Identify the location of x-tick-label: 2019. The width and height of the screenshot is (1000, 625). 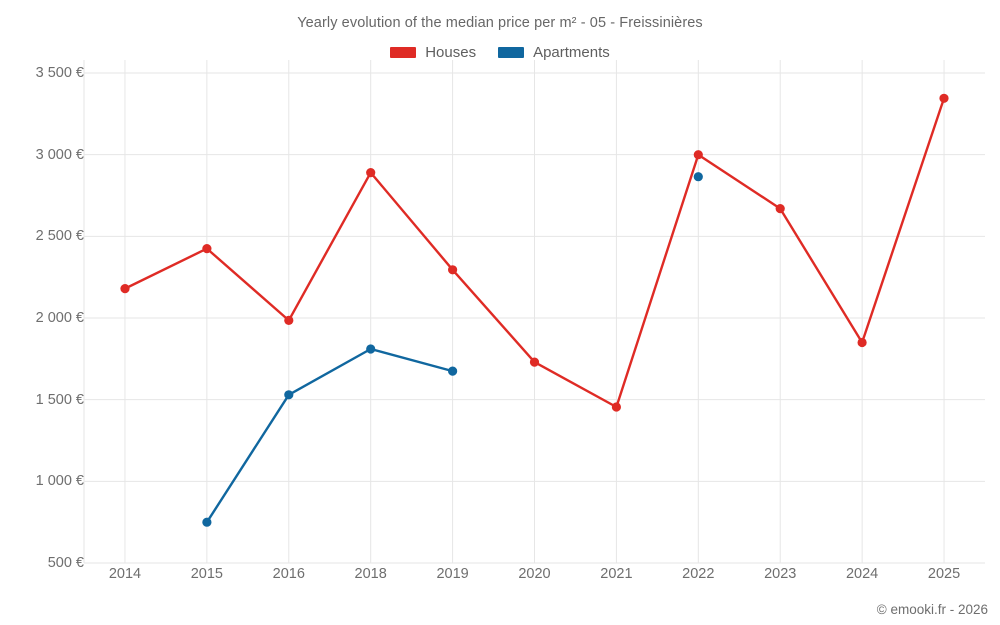
(452, 574).